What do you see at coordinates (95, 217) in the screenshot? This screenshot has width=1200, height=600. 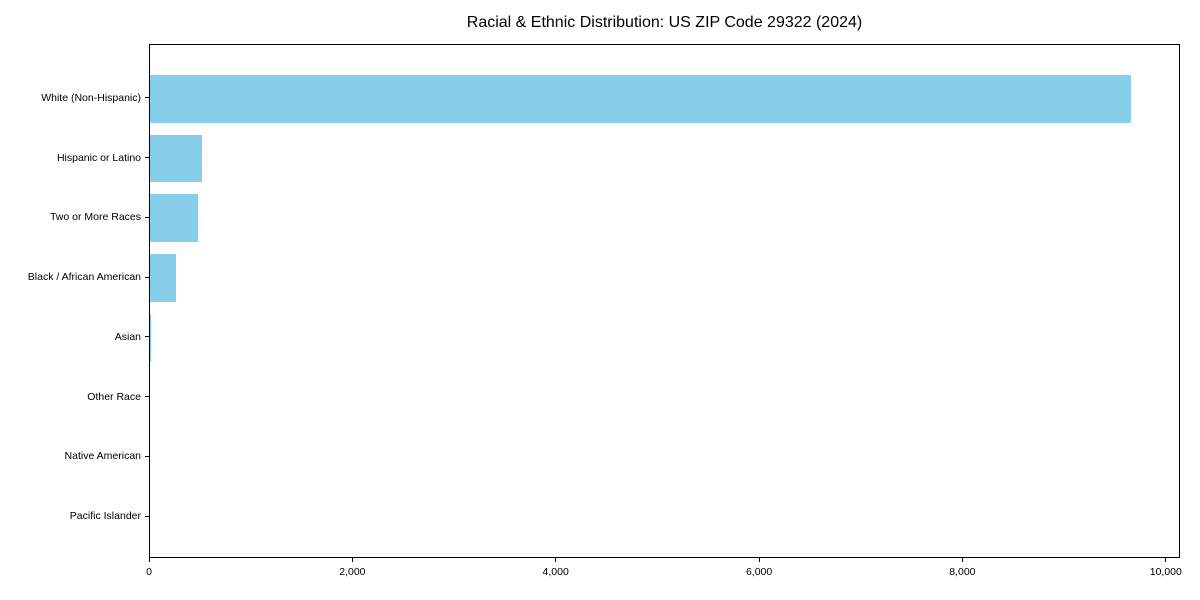 I see `y-axis-label: Two or More Races` at bounding box center [95, 217].